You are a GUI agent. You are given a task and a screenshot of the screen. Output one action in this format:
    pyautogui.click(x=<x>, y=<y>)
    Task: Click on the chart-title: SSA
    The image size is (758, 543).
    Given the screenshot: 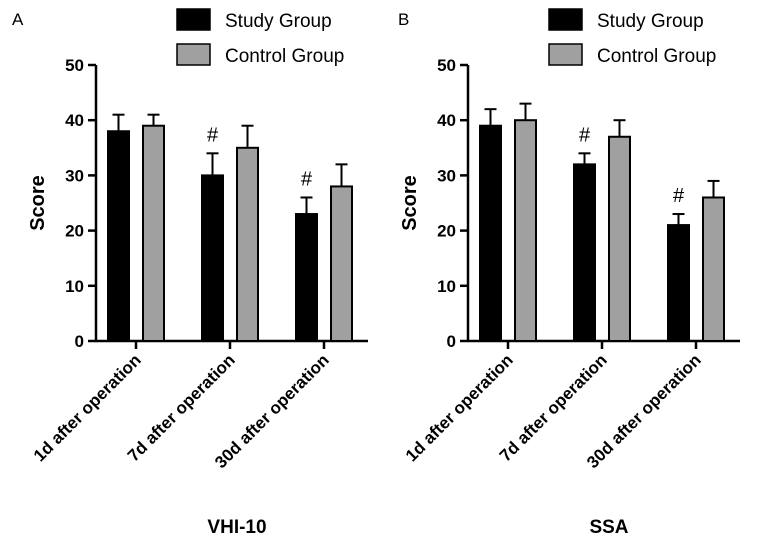 What is the action you would take?
    pyautogui.click(x=608, y=527)
    